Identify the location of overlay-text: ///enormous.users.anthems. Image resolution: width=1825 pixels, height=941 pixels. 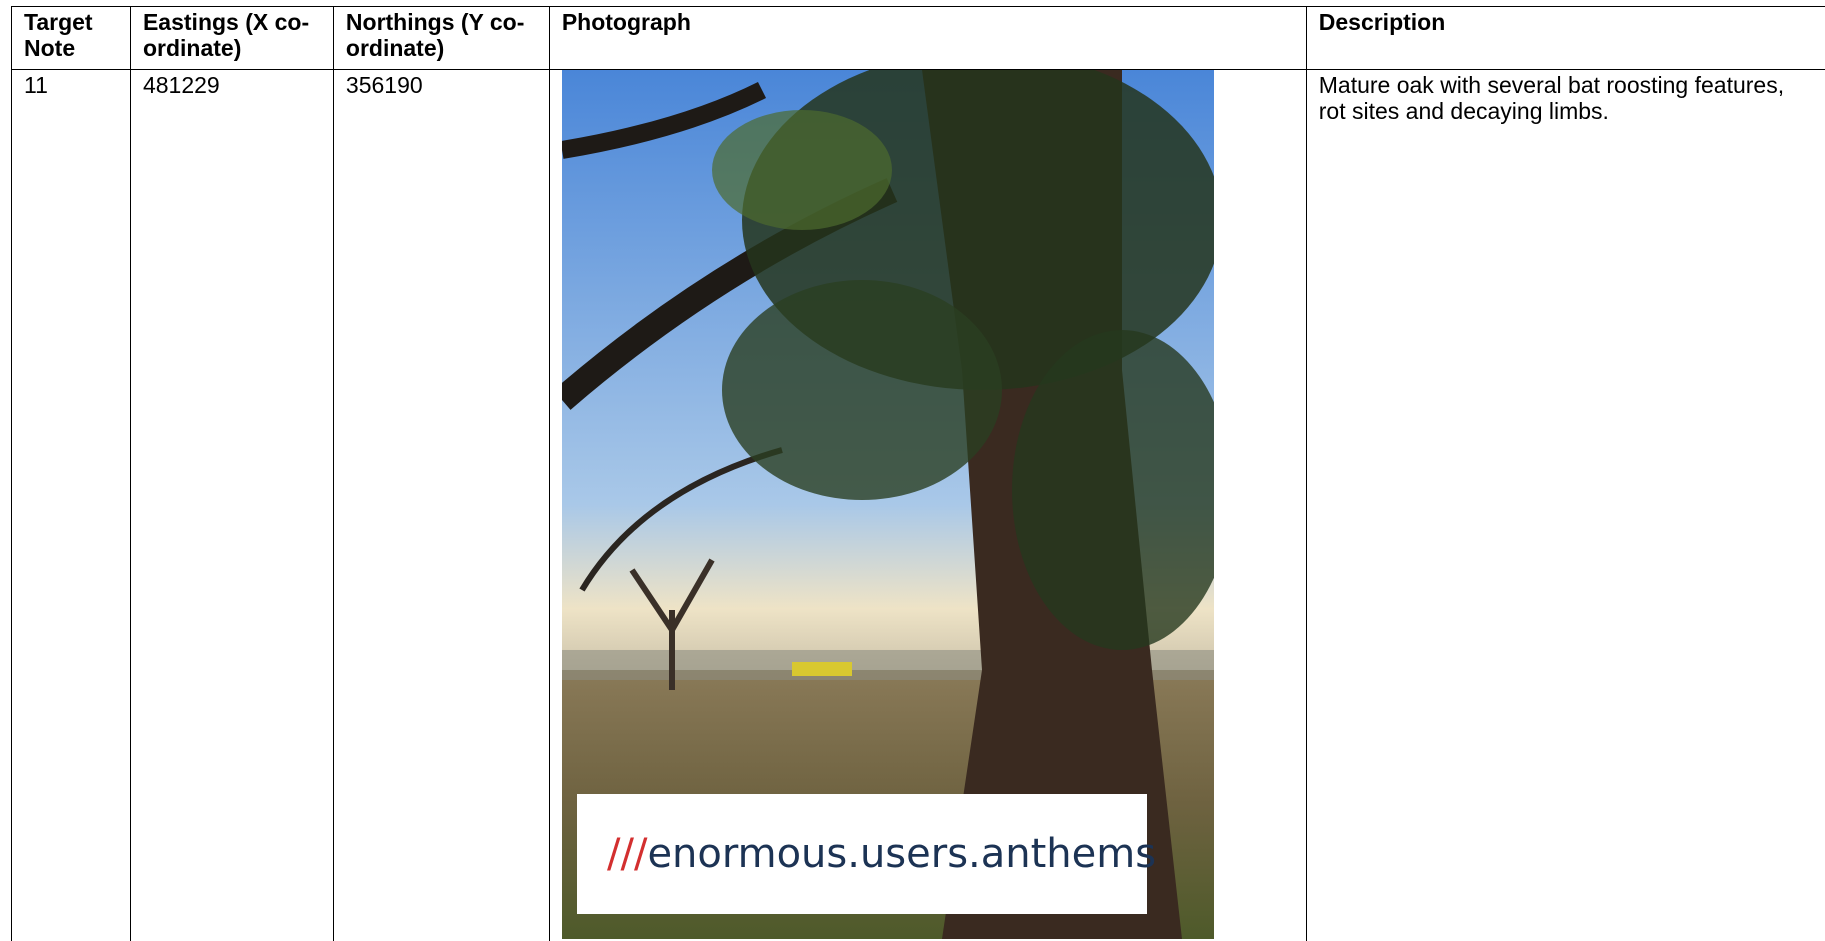
(881, 854).